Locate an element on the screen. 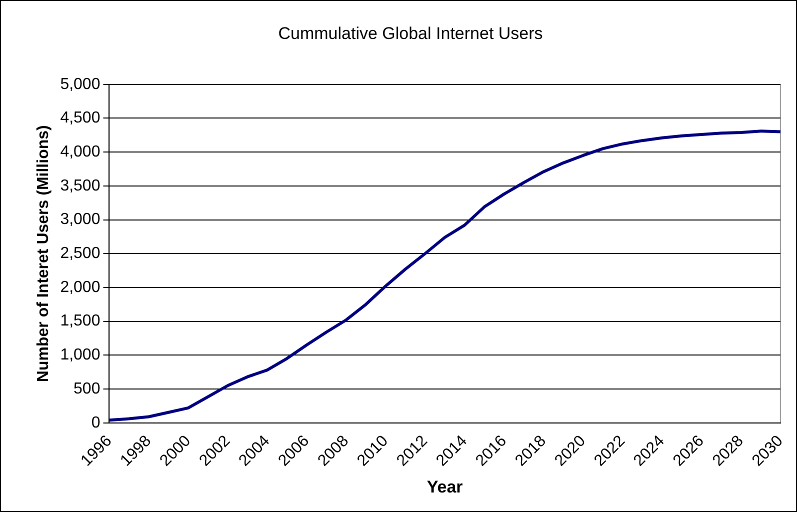  y-tick-label: 3,500 is located at coordinates (80, 185).